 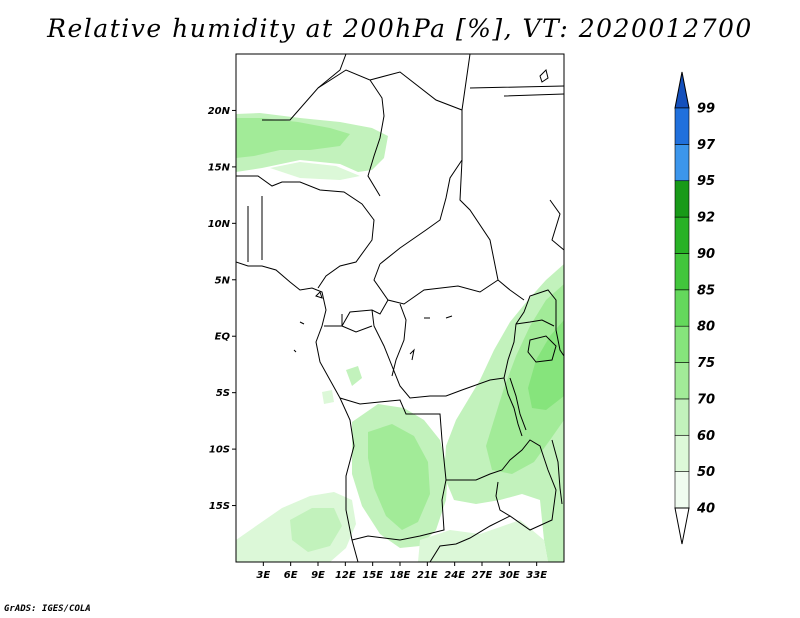 I want to click on lon-tick-label: 18E, so click(x=400, y=575).